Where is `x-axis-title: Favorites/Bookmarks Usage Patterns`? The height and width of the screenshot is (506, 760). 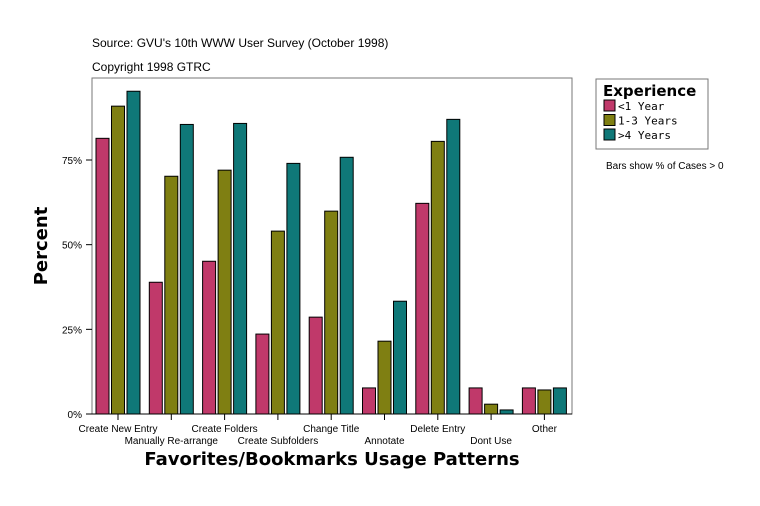 x-axis-title: Favorites/Bookmarks Usage Patterns is located at coordinates (331, 459).